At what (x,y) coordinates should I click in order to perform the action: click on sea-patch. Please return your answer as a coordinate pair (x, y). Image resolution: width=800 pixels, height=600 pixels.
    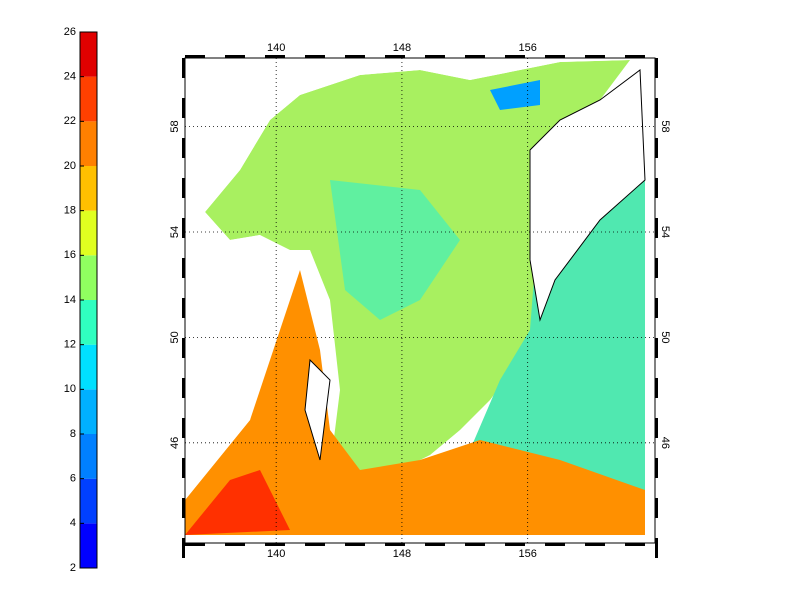
    Looking at the image, I should click on (395, 250).